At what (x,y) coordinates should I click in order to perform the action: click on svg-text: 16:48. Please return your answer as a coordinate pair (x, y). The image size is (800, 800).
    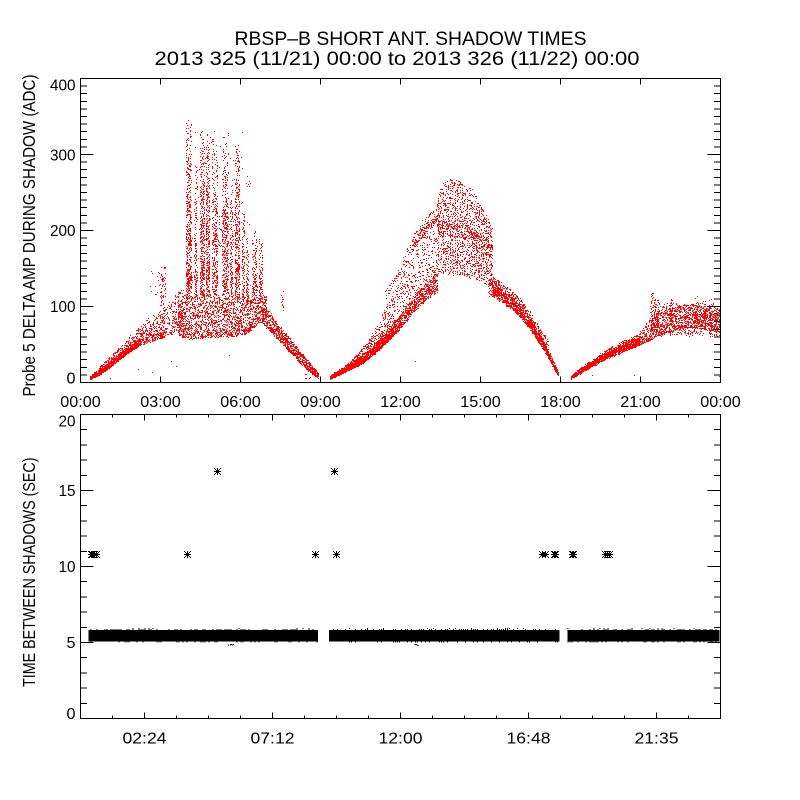
    Looking at the image, I should click on (529, 739).